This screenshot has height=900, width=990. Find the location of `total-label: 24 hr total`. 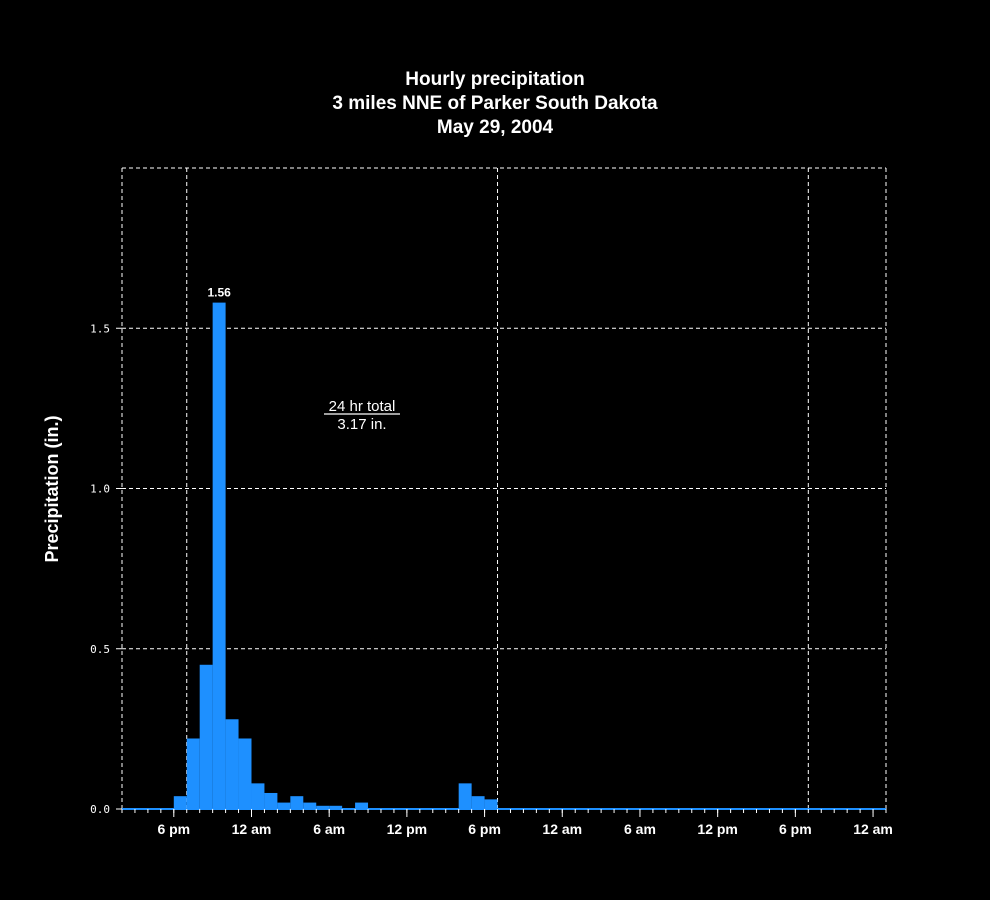

total-label: 24 hr total is located at coordinates (362, 406).